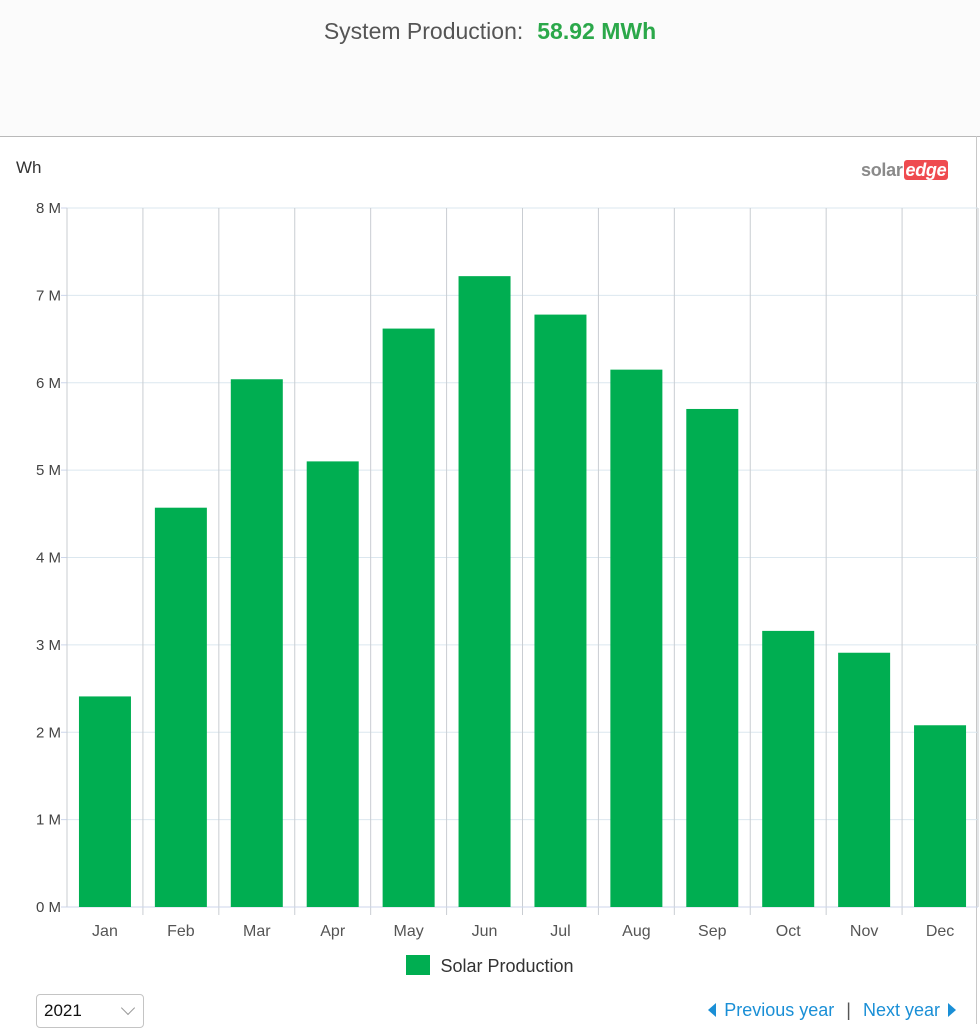 This screenshot has height=1028, width=980. I want to click on x-tick-label: Jul, so click(560, 931).